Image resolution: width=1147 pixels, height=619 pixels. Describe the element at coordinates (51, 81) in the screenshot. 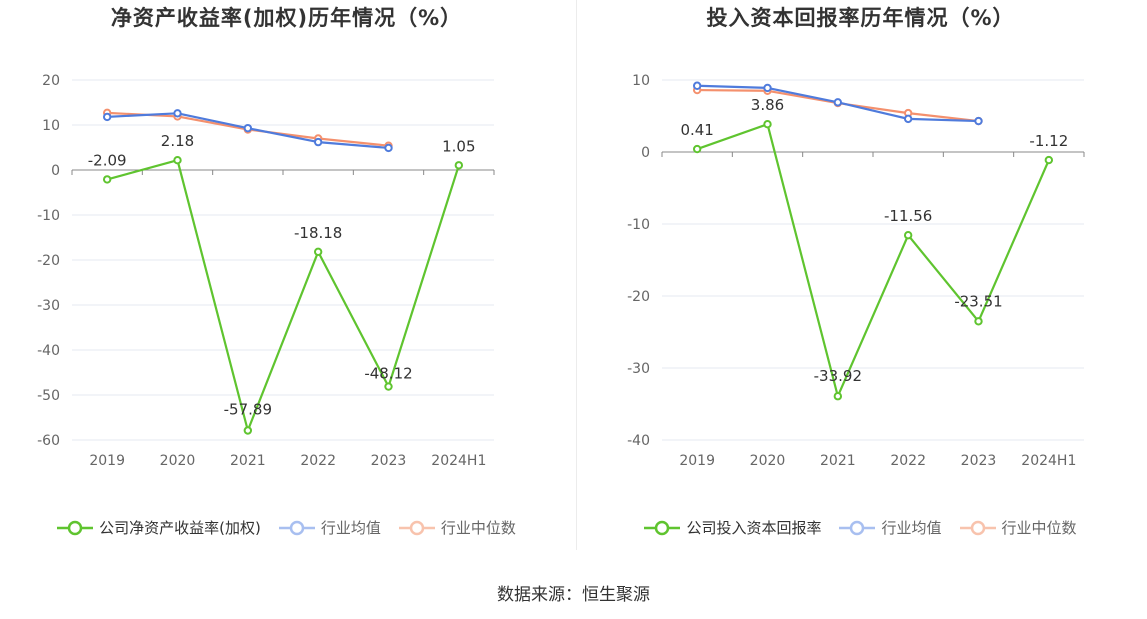

I see `y-tick-label: 20` at that location.